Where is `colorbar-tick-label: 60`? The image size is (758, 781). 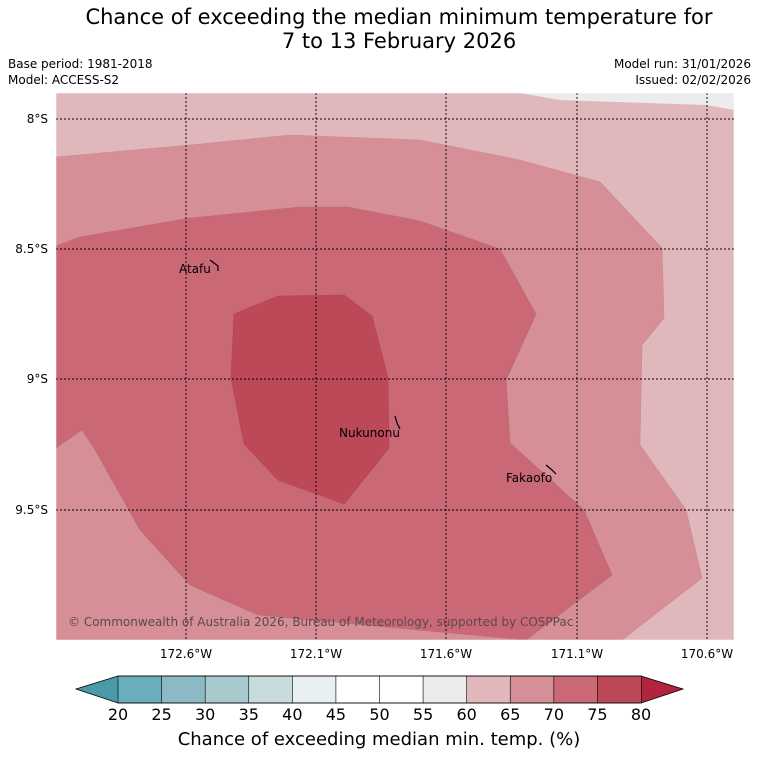
colorbar-tick-label: 60 is located at coordinates (466, 714).